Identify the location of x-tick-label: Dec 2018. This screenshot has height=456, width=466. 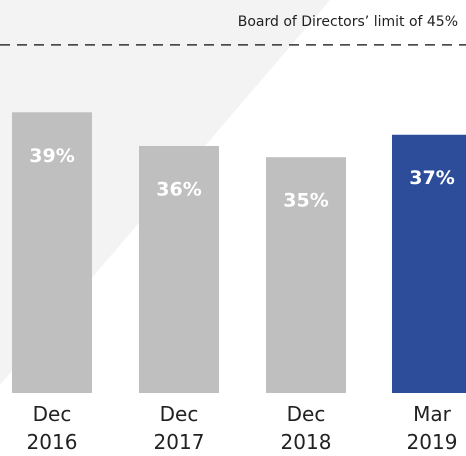
(306, 428).